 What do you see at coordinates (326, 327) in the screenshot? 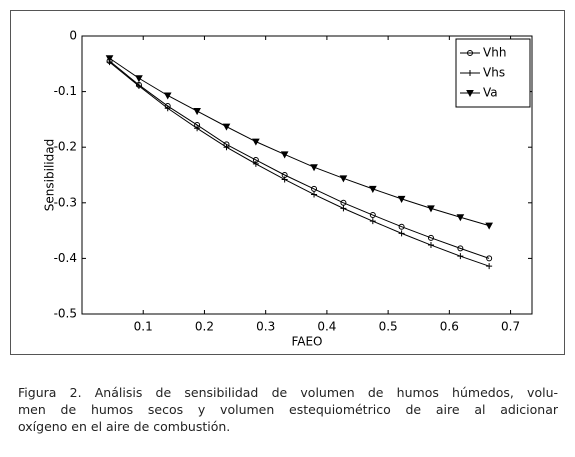
I see `x-tick-label: 0.4` at bounding box center [326, 327].